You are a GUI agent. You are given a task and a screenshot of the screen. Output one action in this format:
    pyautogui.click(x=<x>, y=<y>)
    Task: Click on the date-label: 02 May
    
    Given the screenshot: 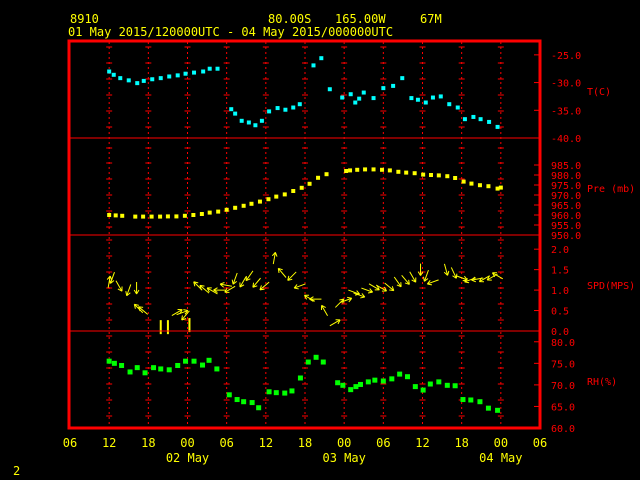 What is the action you would take?
    pyautogui.click(x=187, y=458)
    